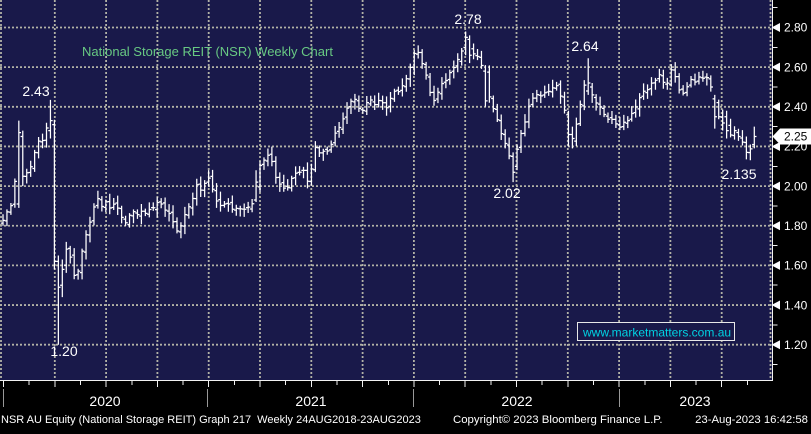 The image size is (811, 434). Describe the element at coordinates (796, 67) in the screenshot. I see `svg-text: 2.60` at that location.